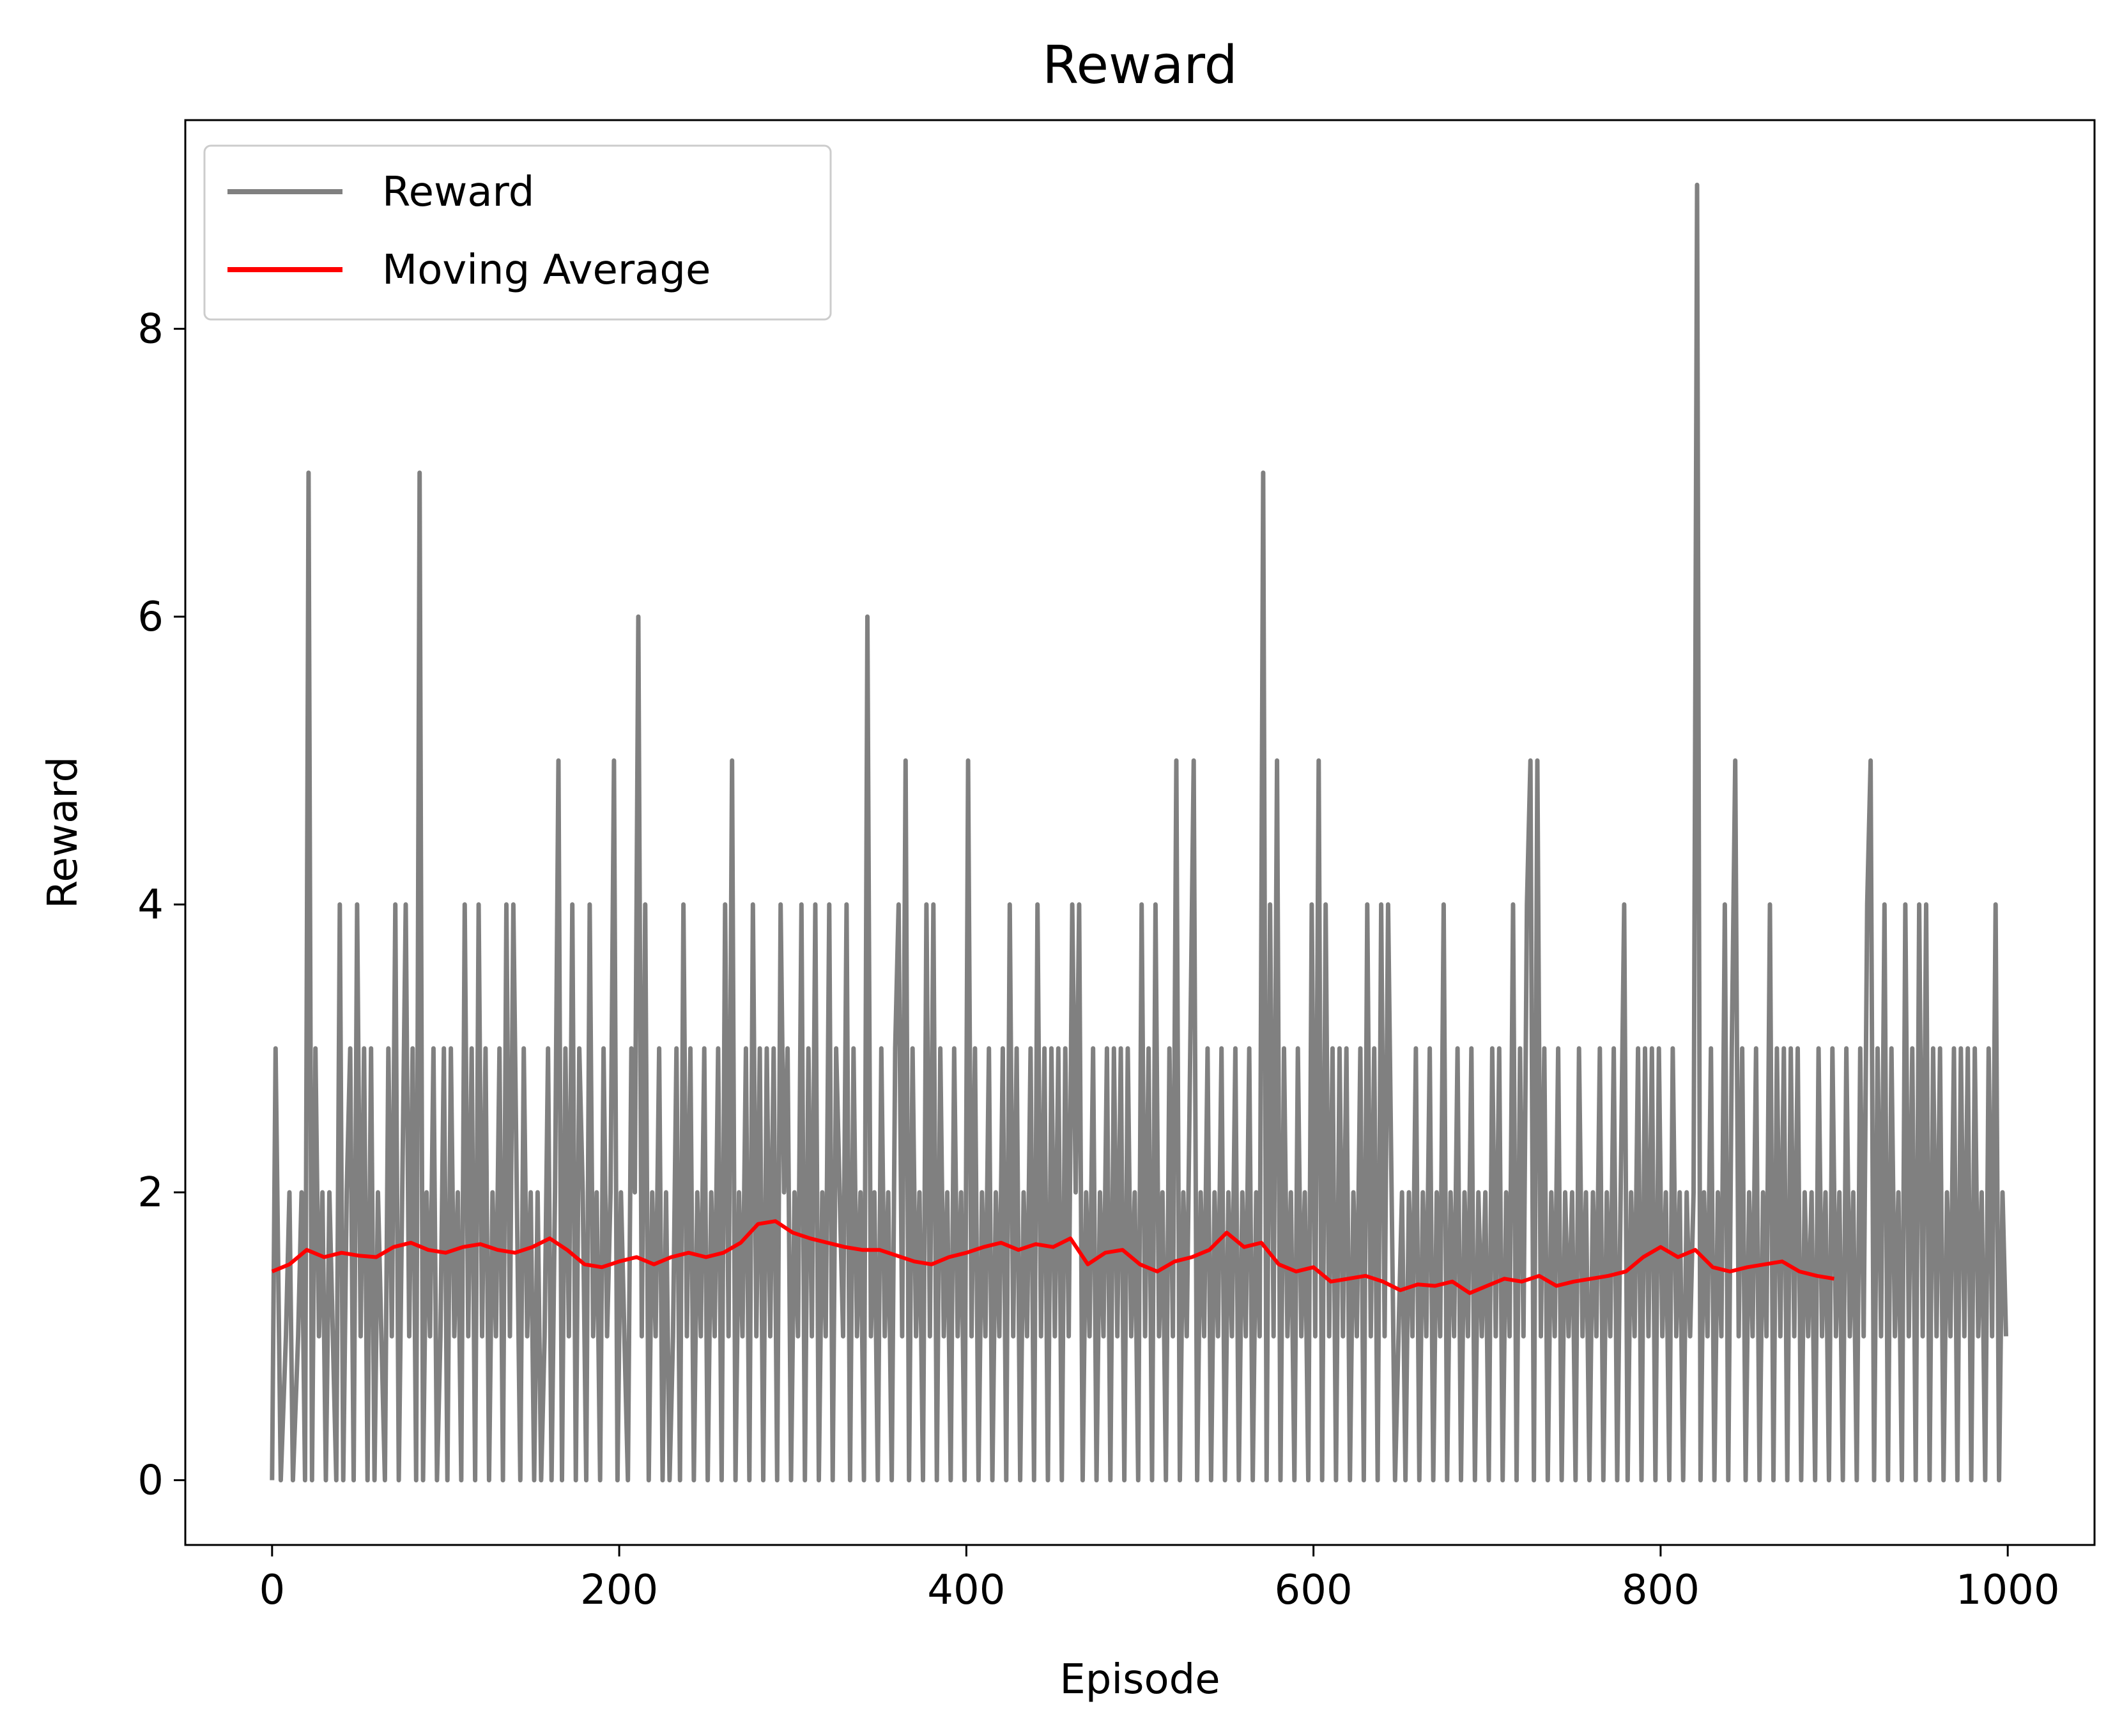  I want to click on series-line-moving-average, so click(1052, 1257).